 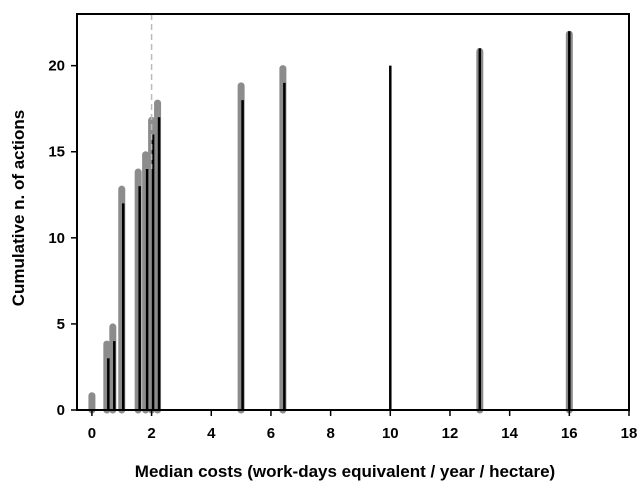 What do you see at coordinates (56, 238) in the screenshot?
I see `y-tick-label: 10` at bounding box center [56, 238].